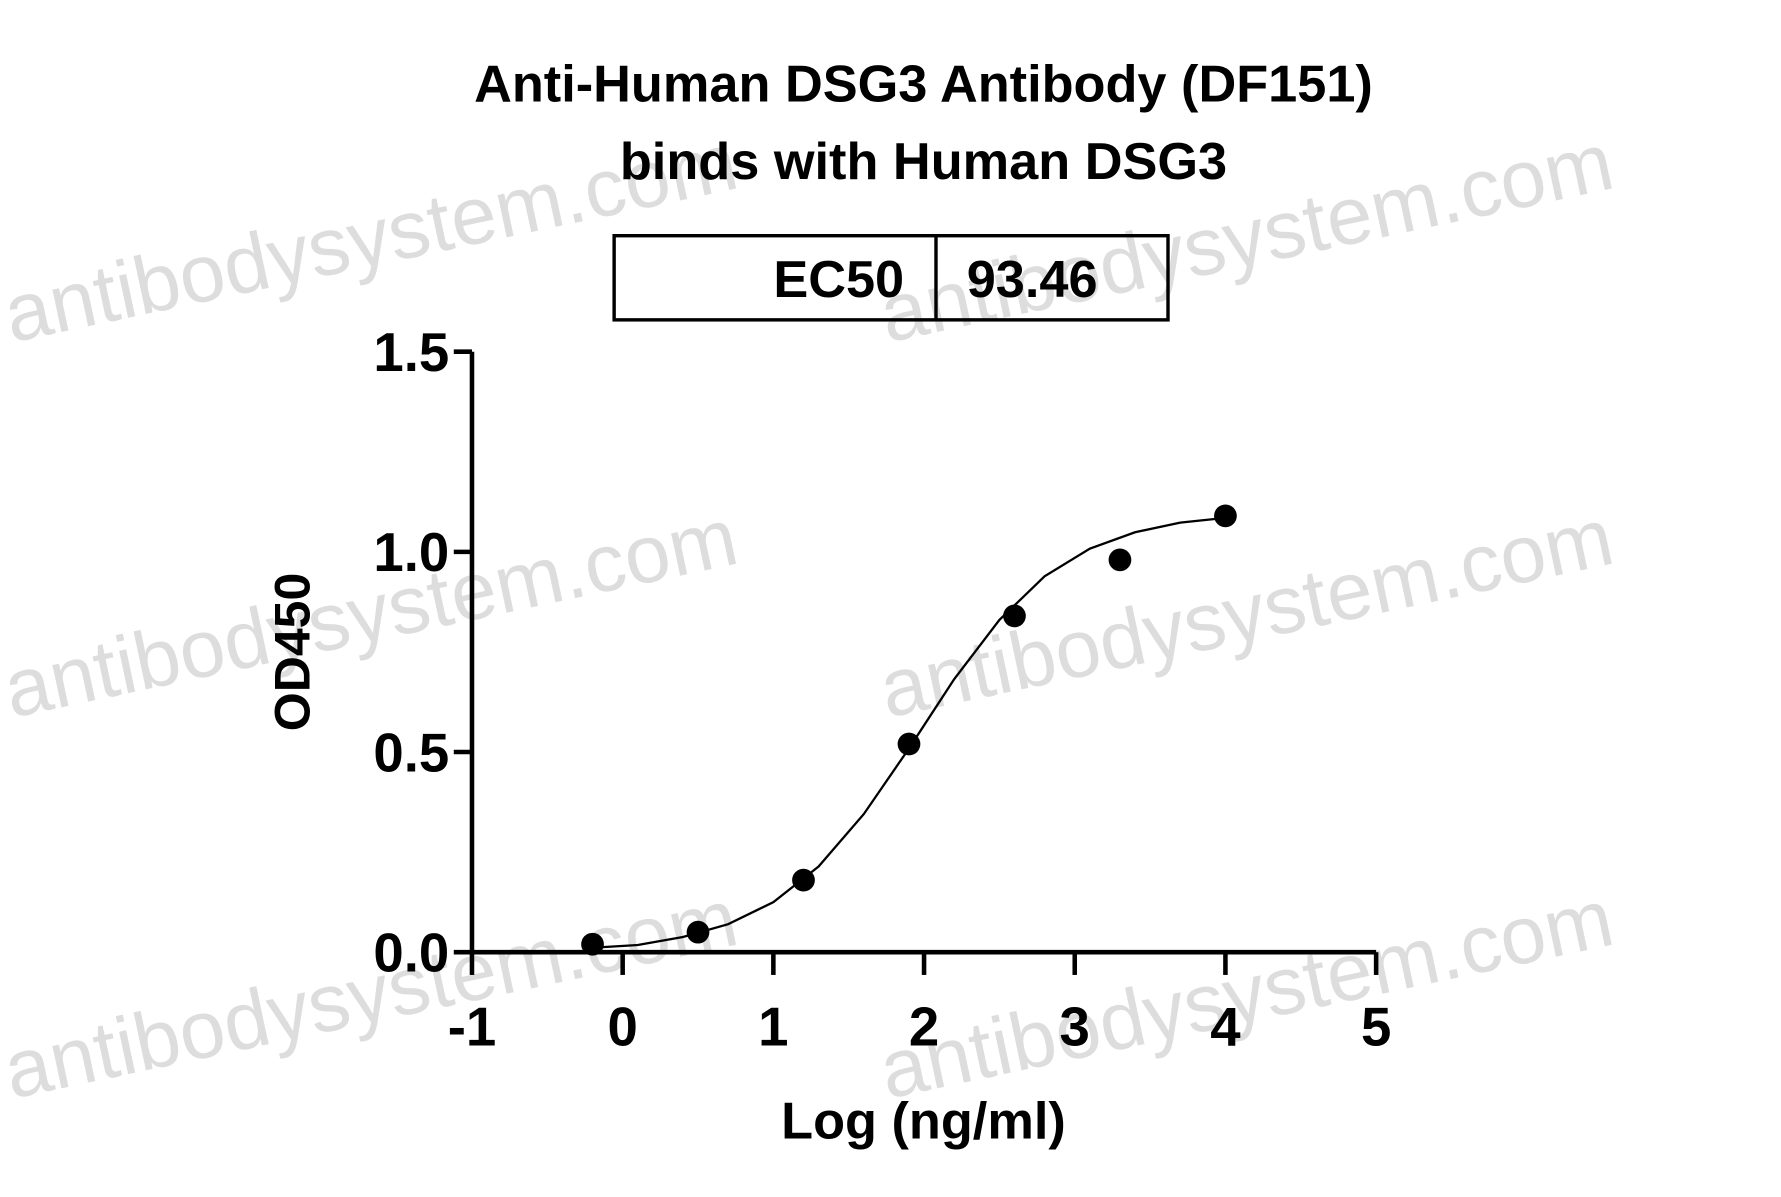 This screenshot has width=1781, height=1197. What do you see at coordinates (1075, 1026) in the screenshot?
I see `x-tick-label: 3` at bounding box center [1075, 1026].